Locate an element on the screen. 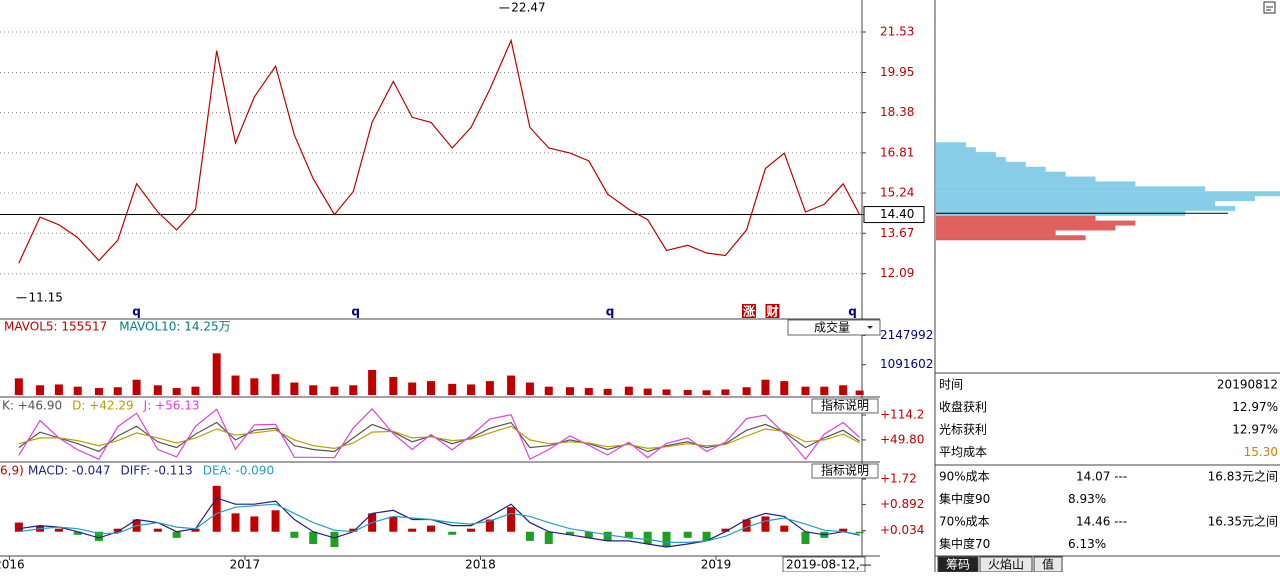 The width and height of the screenshot is (1280, 576). macd-line is located at coordinates (439, 523).